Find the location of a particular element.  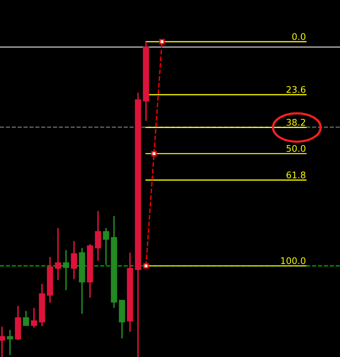

text: 23.6 is located at coordinates (296, 89).